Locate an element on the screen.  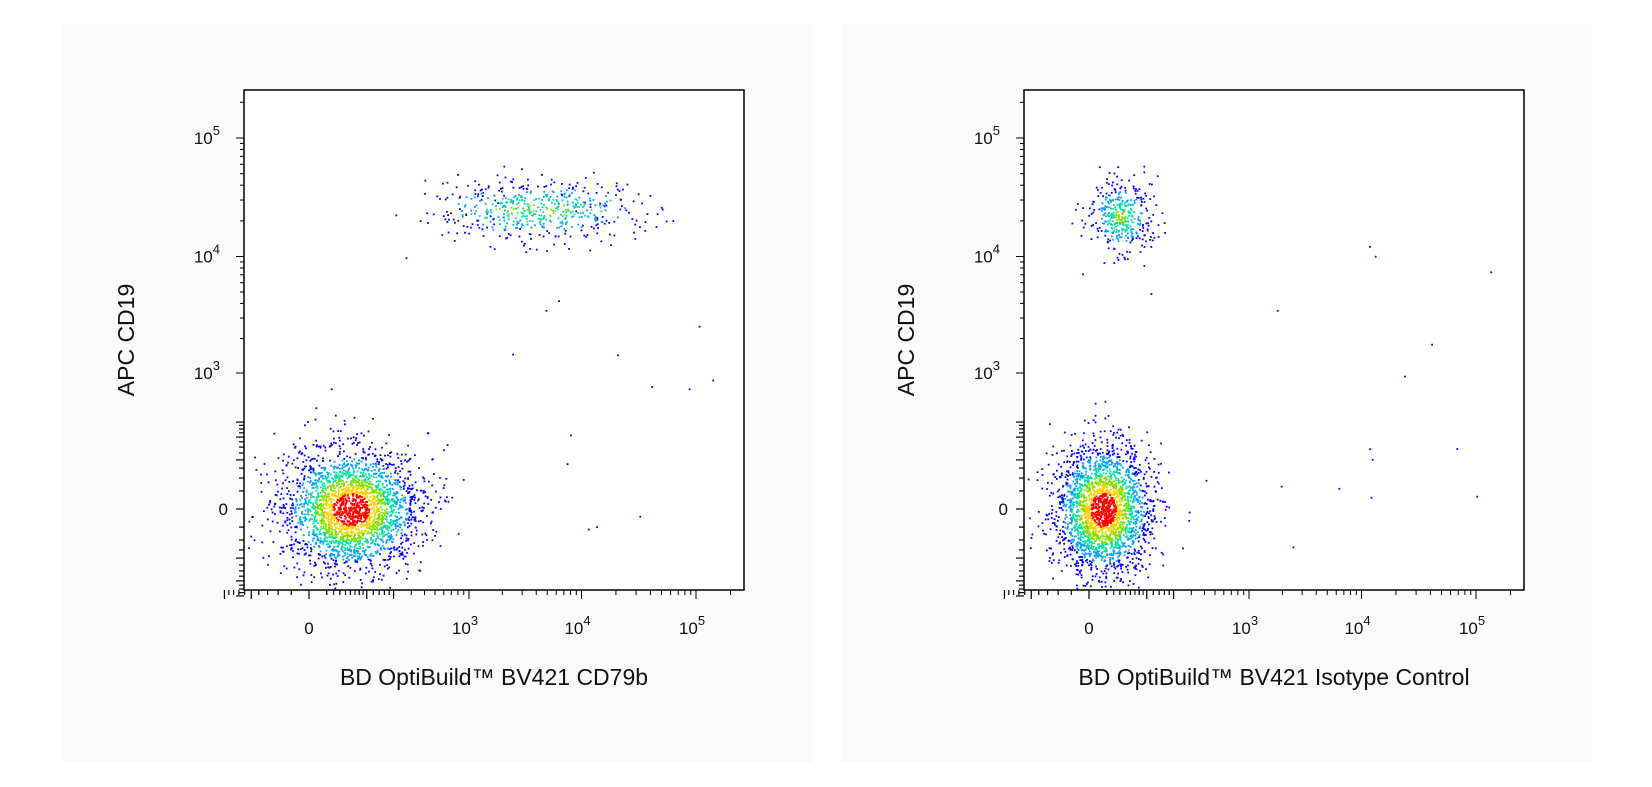
x-tick-label: 103 is located at coordinates (465, 625).